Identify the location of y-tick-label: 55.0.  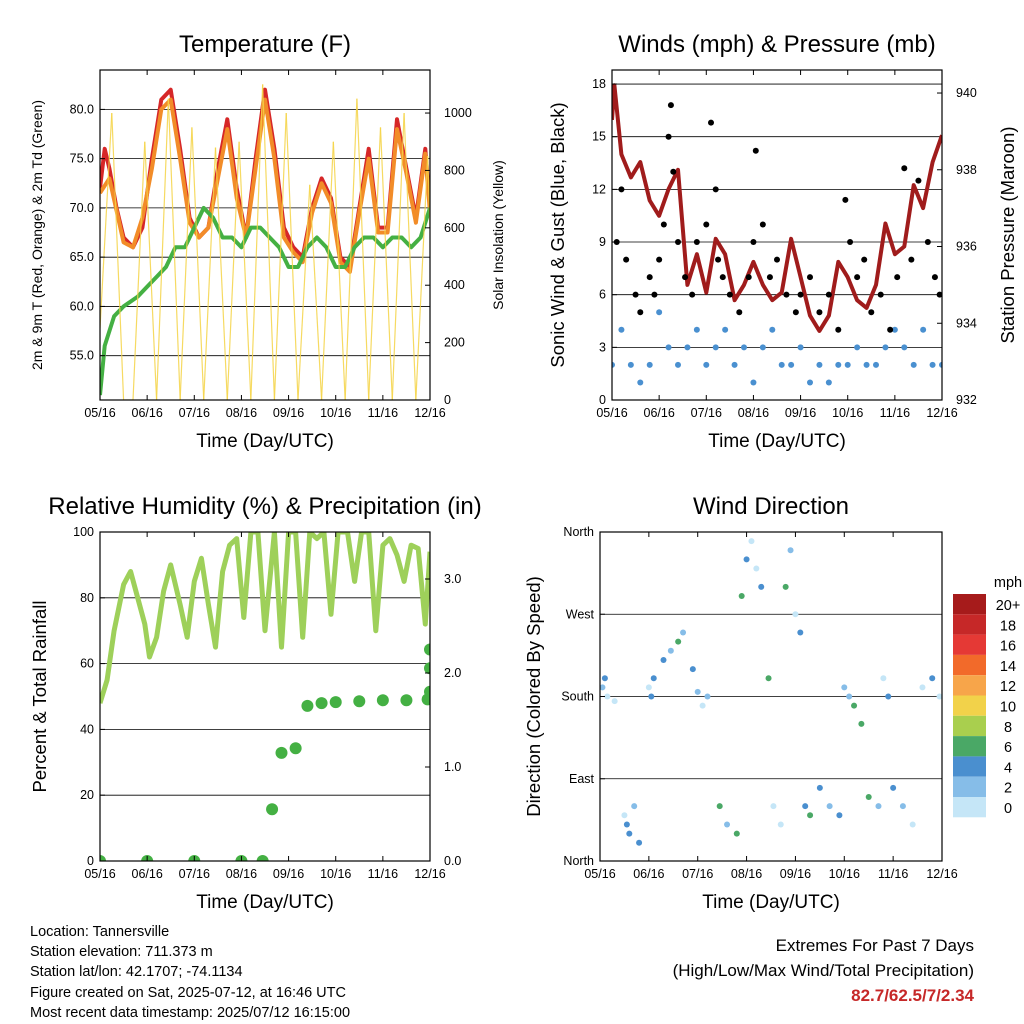
(82, 356).